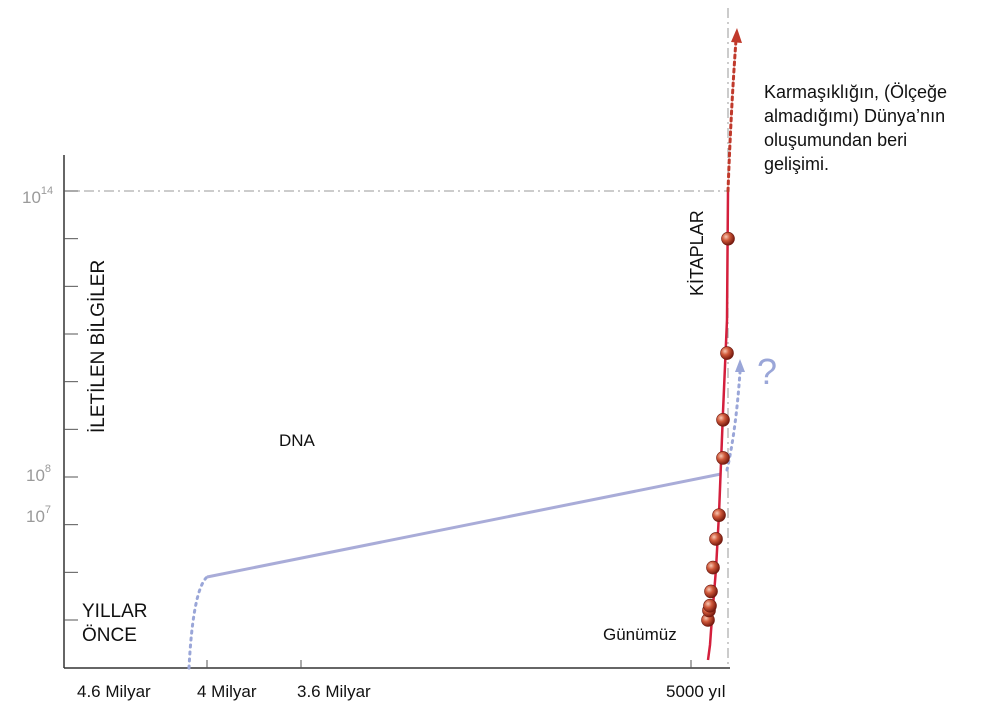  Describe the element at coordinates (718, 429) in the screenshot. I see `book-markers` at that location.